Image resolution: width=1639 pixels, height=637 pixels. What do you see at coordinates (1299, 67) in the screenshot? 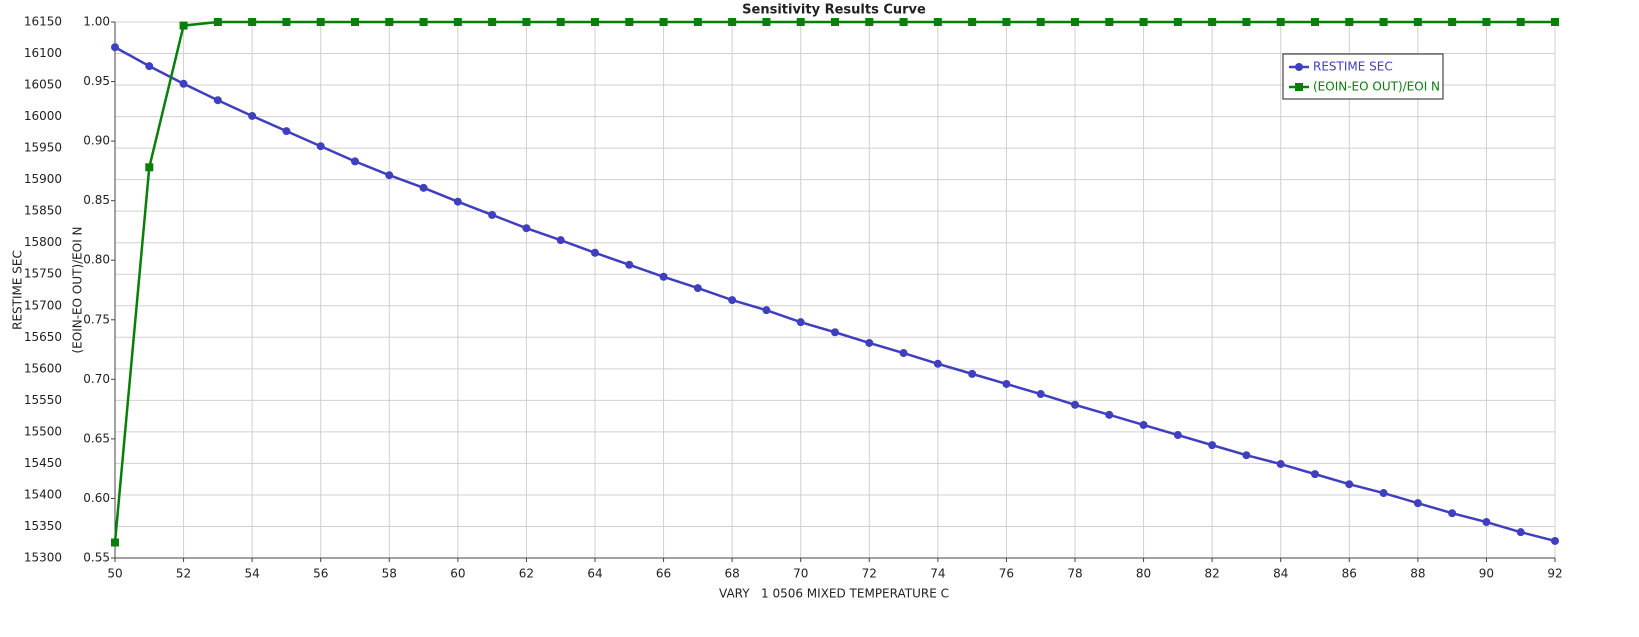
I see `legend-marker` at bounding box center [1299, 67].